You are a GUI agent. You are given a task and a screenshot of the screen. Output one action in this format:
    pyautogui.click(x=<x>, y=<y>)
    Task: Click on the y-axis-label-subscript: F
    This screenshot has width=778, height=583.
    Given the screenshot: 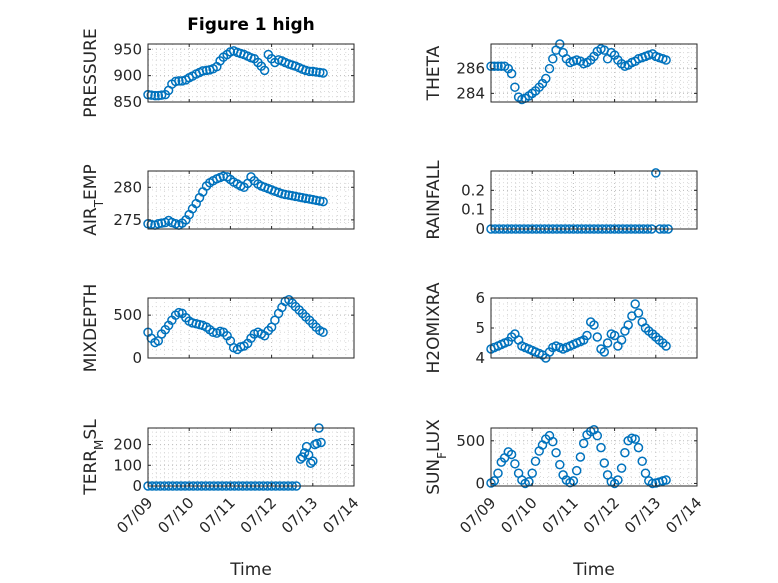 What is the action you would take?
    pyautogui.click(x=442, y=455)
    